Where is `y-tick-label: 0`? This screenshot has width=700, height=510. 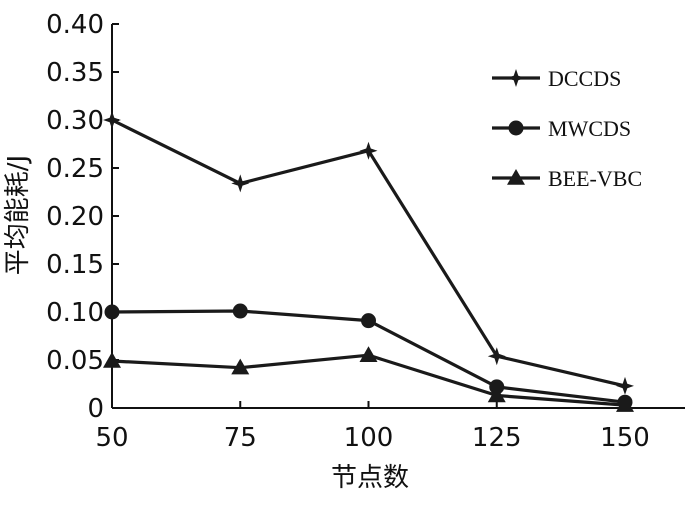 y-tick-label: 0 is located at coordinates (95, 409).